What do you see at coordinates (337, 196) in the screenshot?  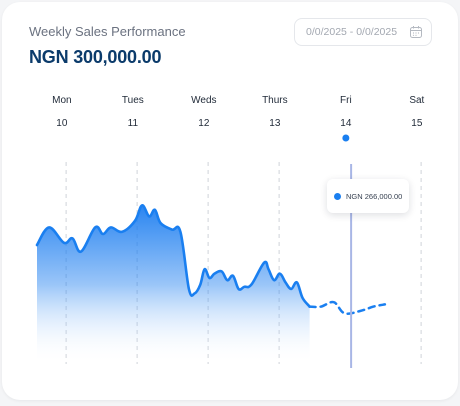 I see `tooltip-series-dot` at bounding box center [337, 196].